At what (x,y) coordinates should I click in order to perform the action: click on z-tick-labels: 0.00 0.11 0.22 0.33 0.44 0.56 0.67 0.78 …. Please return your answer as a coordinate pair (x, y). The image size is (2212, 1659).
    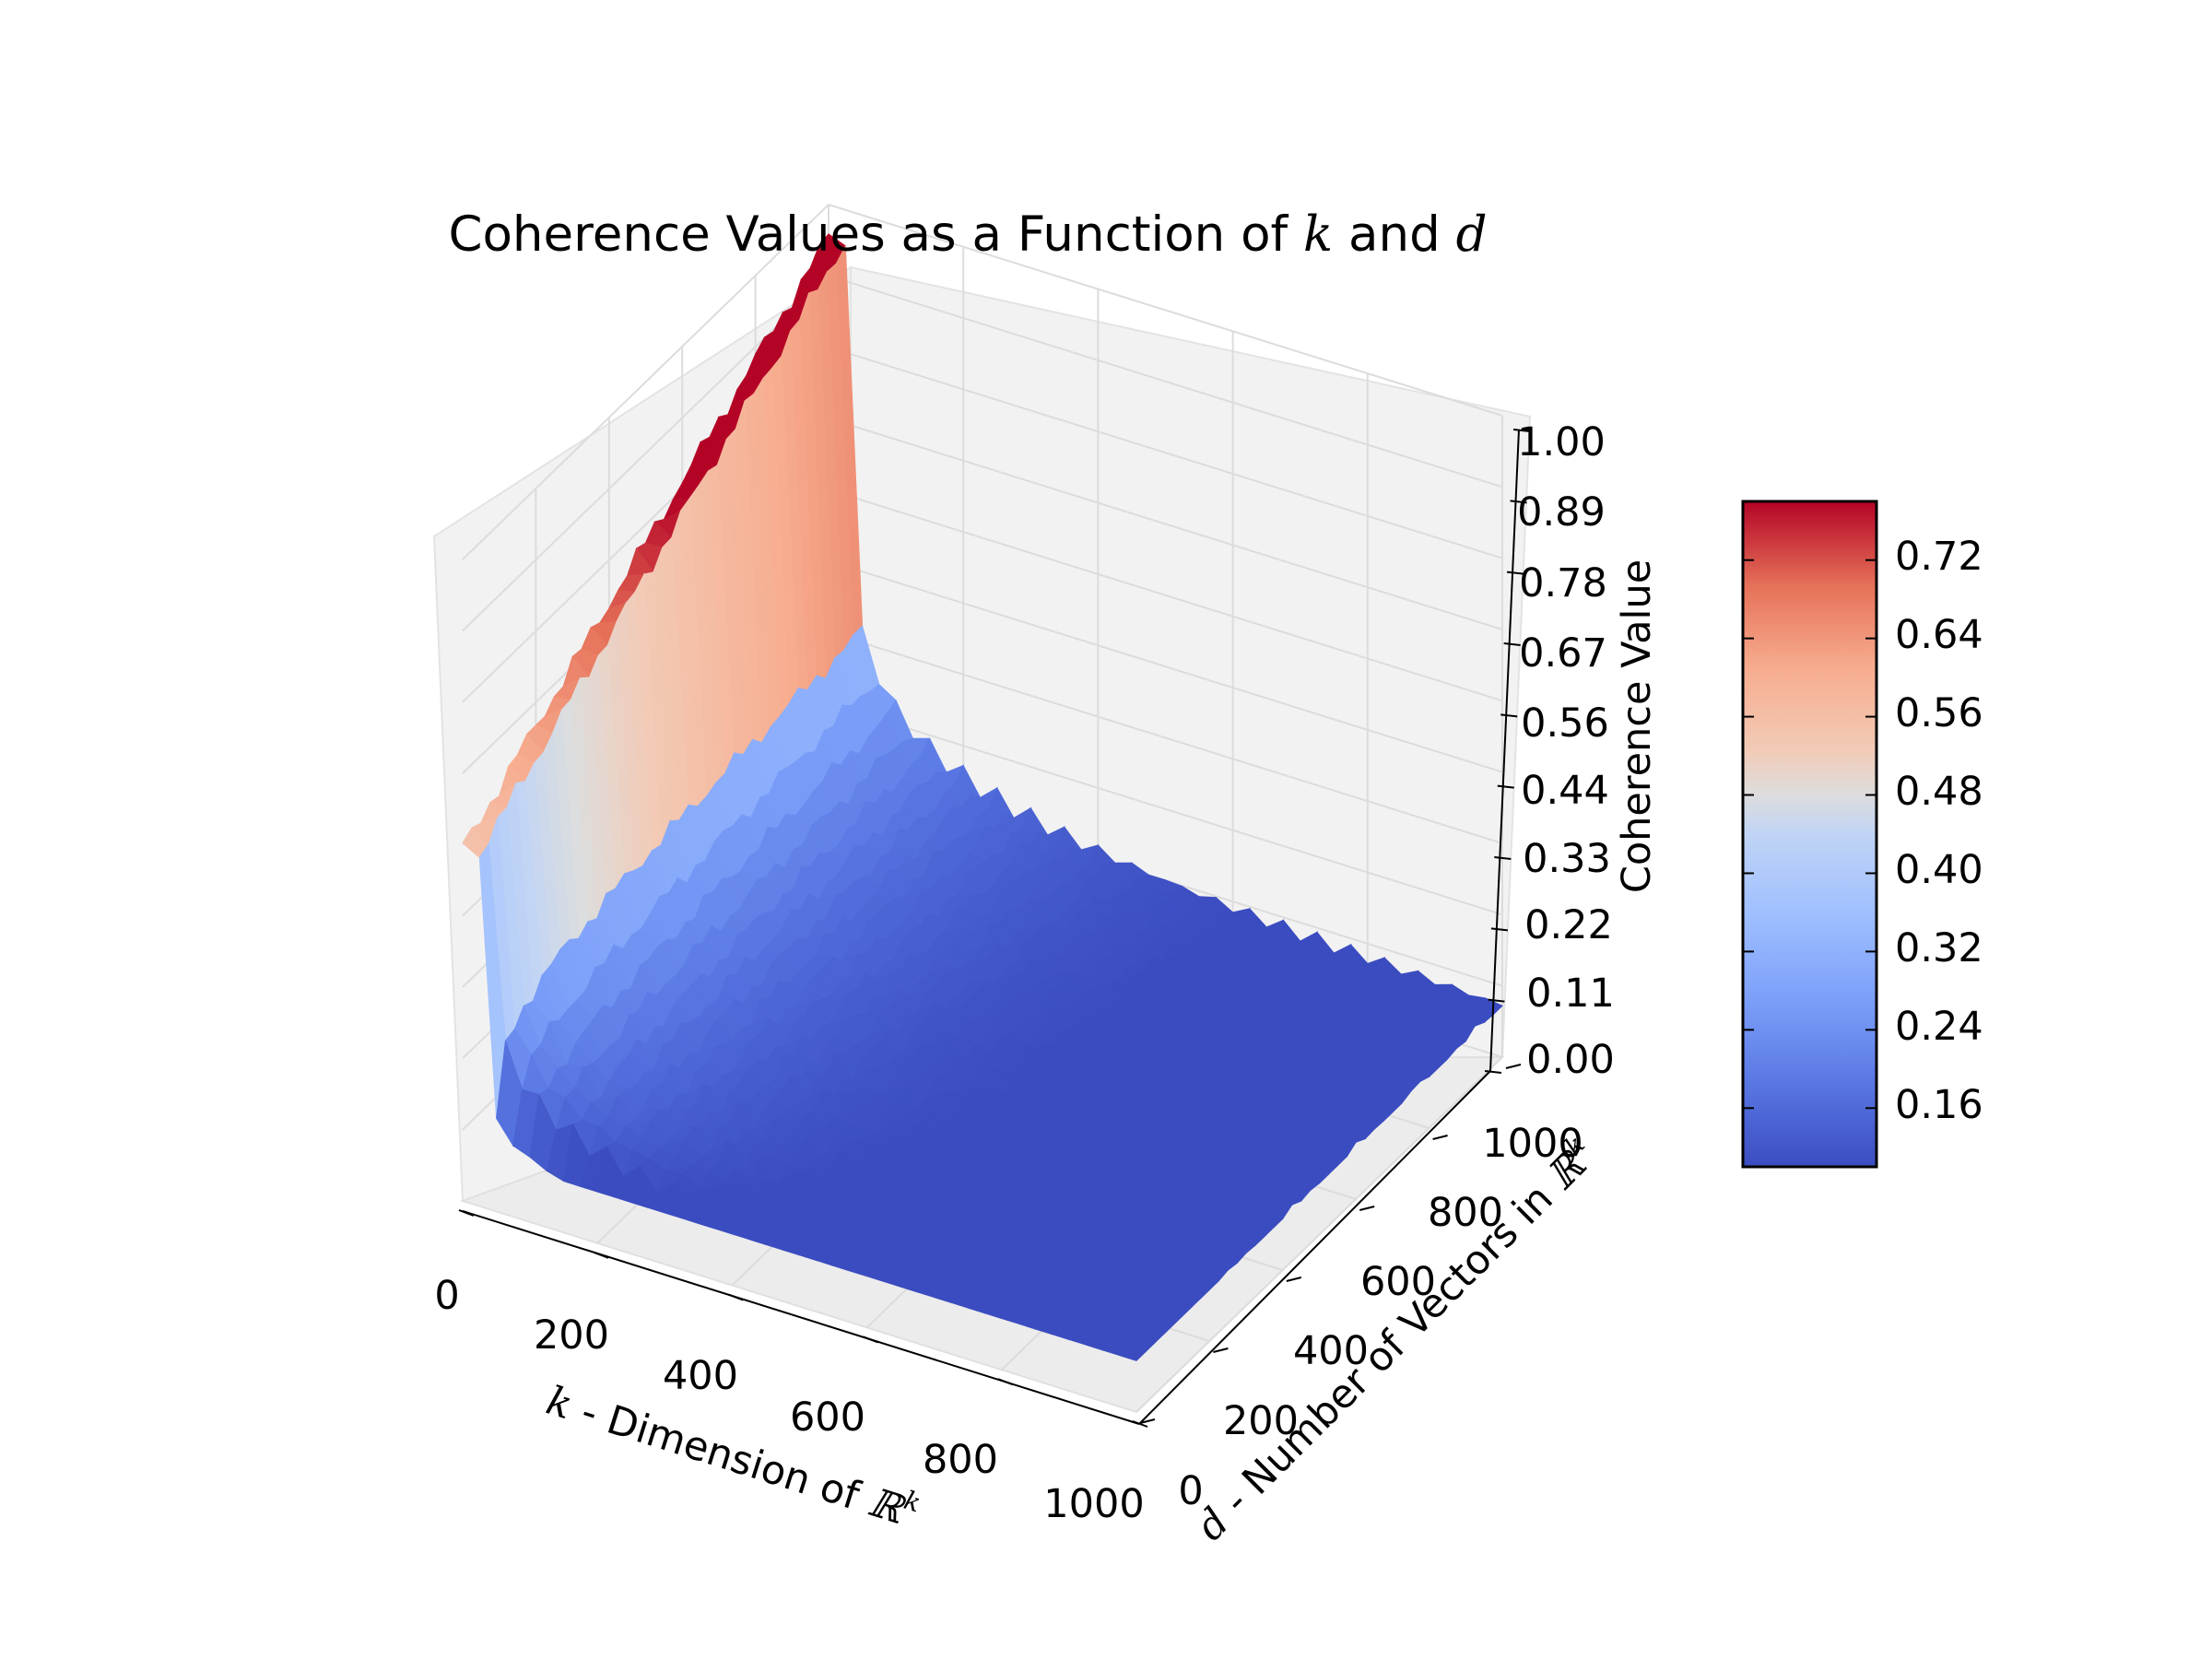
    Looking at the image, I should click on (1566, 751).